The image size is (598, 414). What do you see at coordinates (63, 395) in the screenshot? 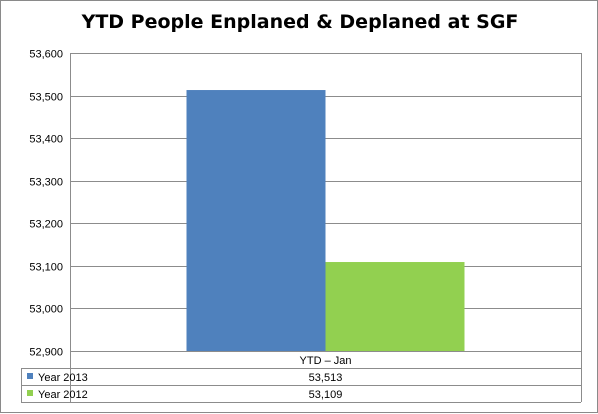
I see `series-label: Year 2012` at bounding box center [63, 395].